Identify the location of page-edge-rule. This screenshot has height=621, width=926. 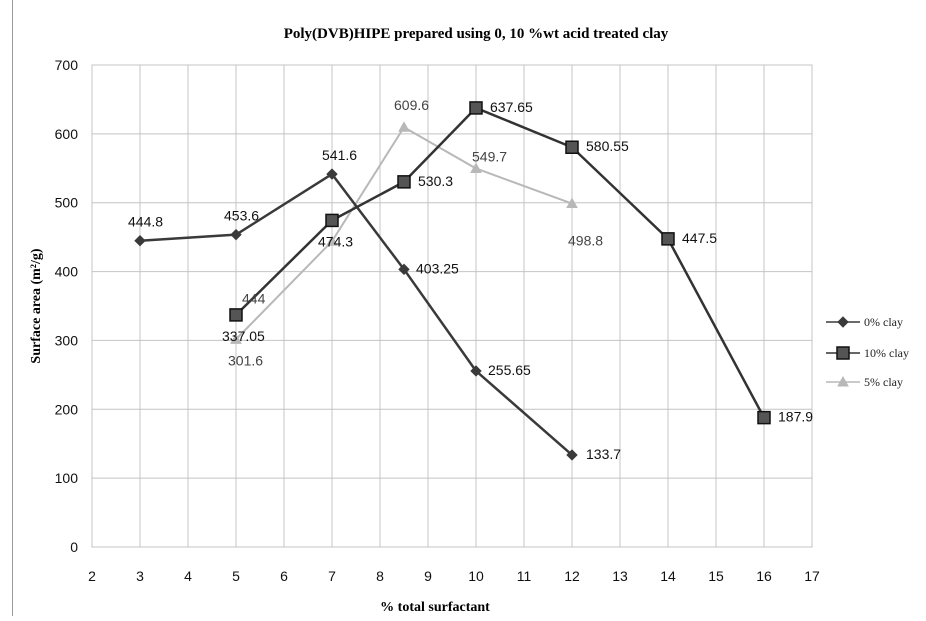
(12, 308).